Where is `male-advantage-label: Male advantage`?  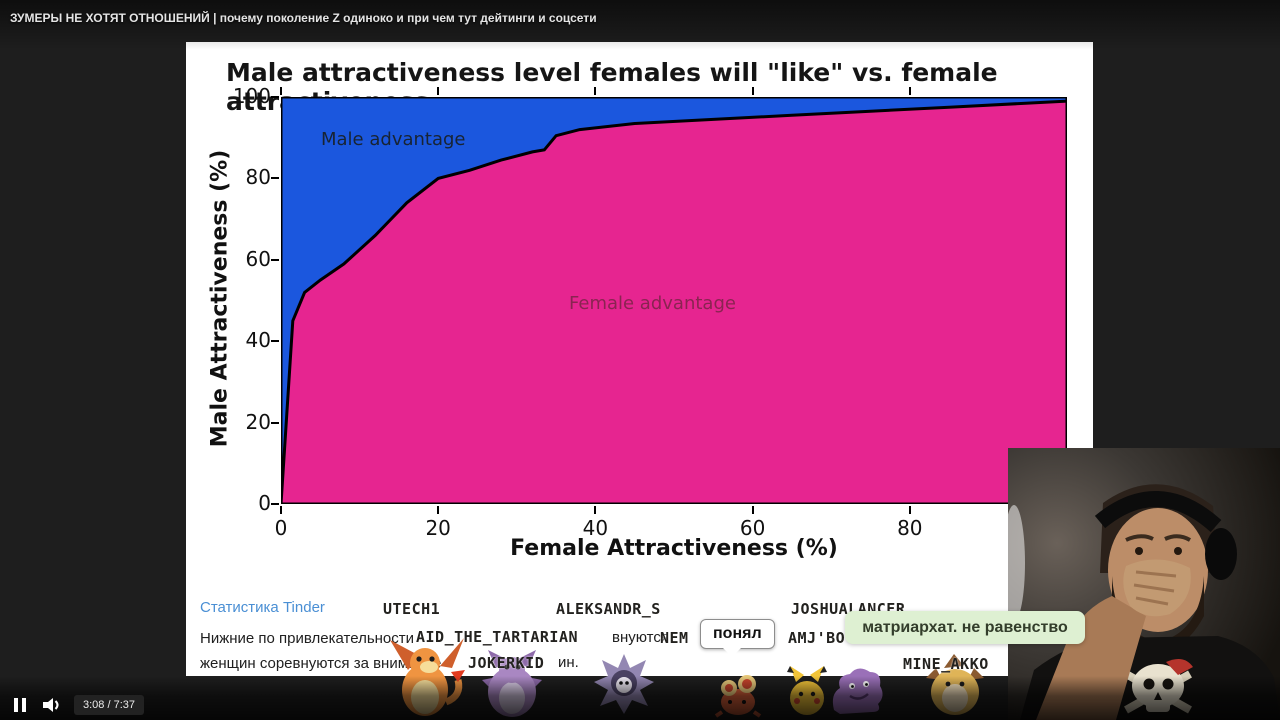
male-advantage-label: Male advantage is located at coordinates (393, 139).